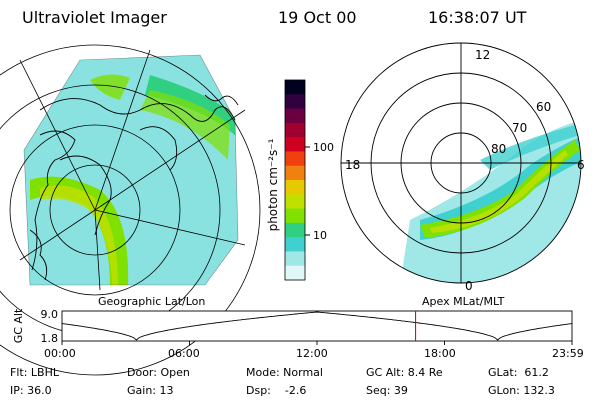 This screenshot has width=600, height=400. What do you see at coordinates (184, 353) in the screenshot?
I see `time-tick-0600: 06:00` at bounding box center [184, 353].